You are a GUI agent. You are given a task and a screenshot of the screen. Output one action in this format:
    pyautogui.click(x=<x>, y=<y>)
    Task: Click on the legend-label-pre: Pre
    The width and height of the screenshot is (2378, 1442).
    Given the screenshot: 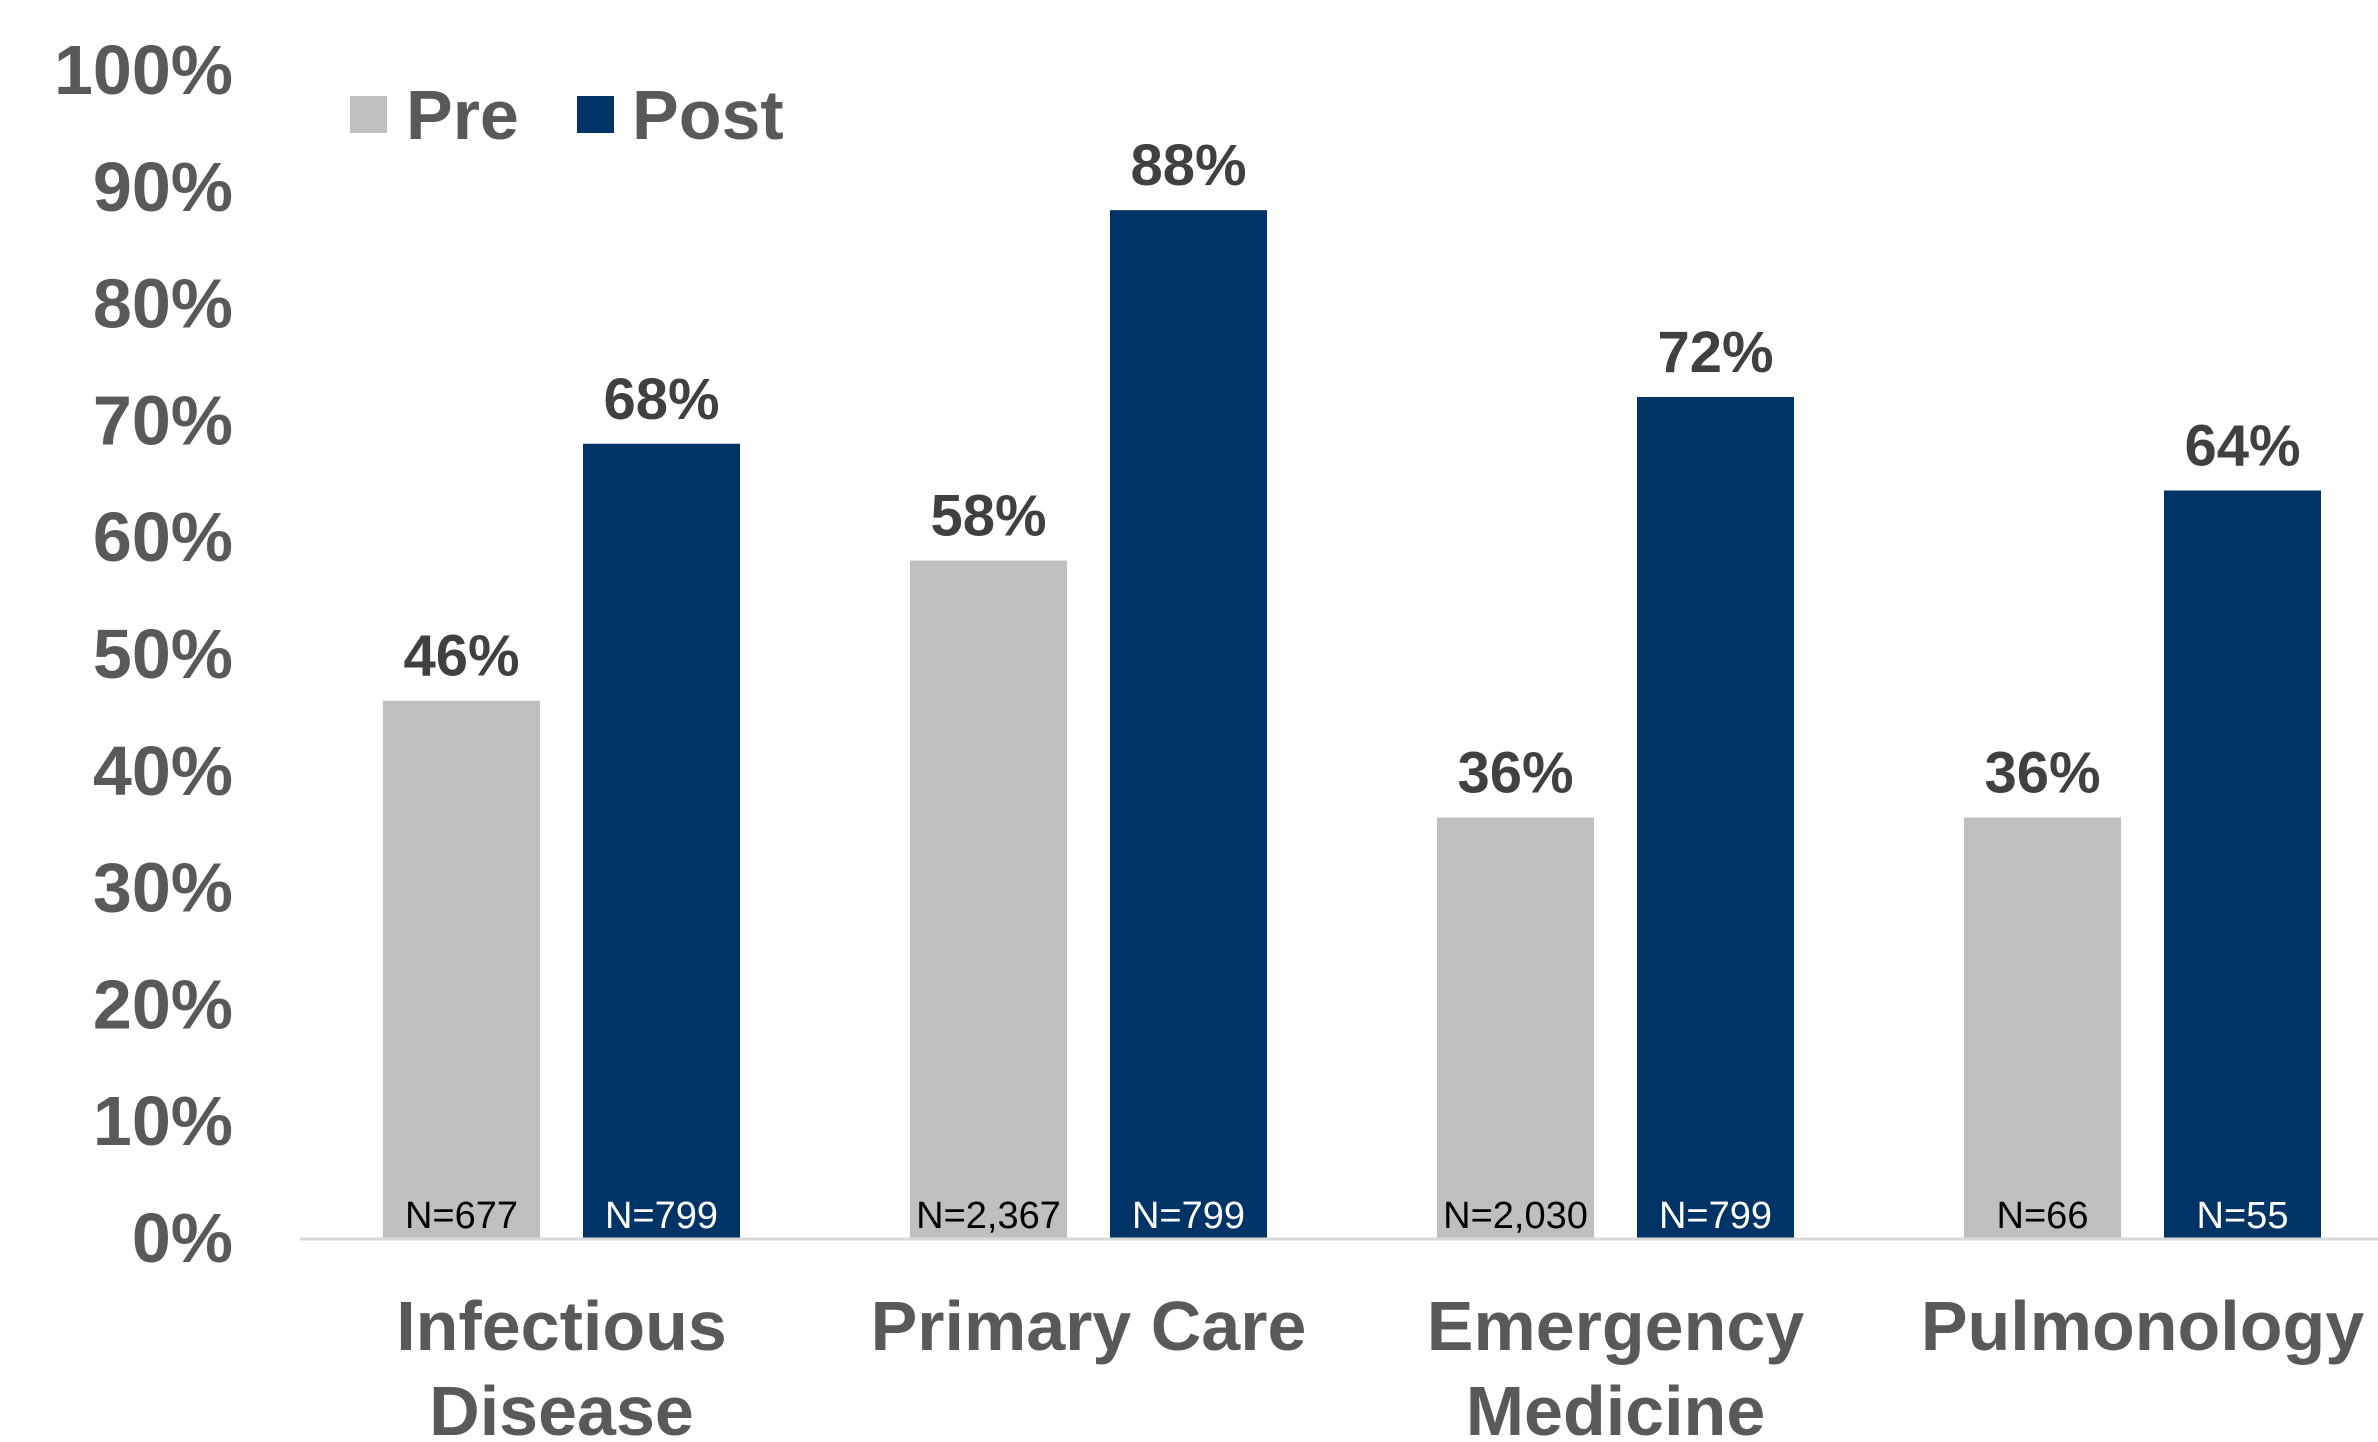 What is the action you would take?
    pyautogui.click(x=462, y=115)
    